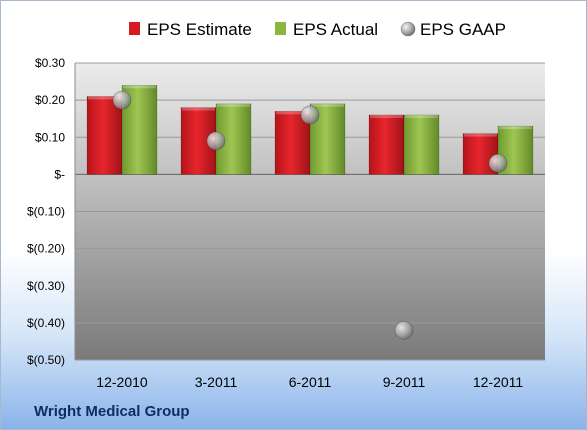 The width and height of the screenshot is (587, 430). What do you see at coordinates (280, 28) in the screenshot?
I see `legend-swatch-eps-actual` at bounding box center [280, 28].